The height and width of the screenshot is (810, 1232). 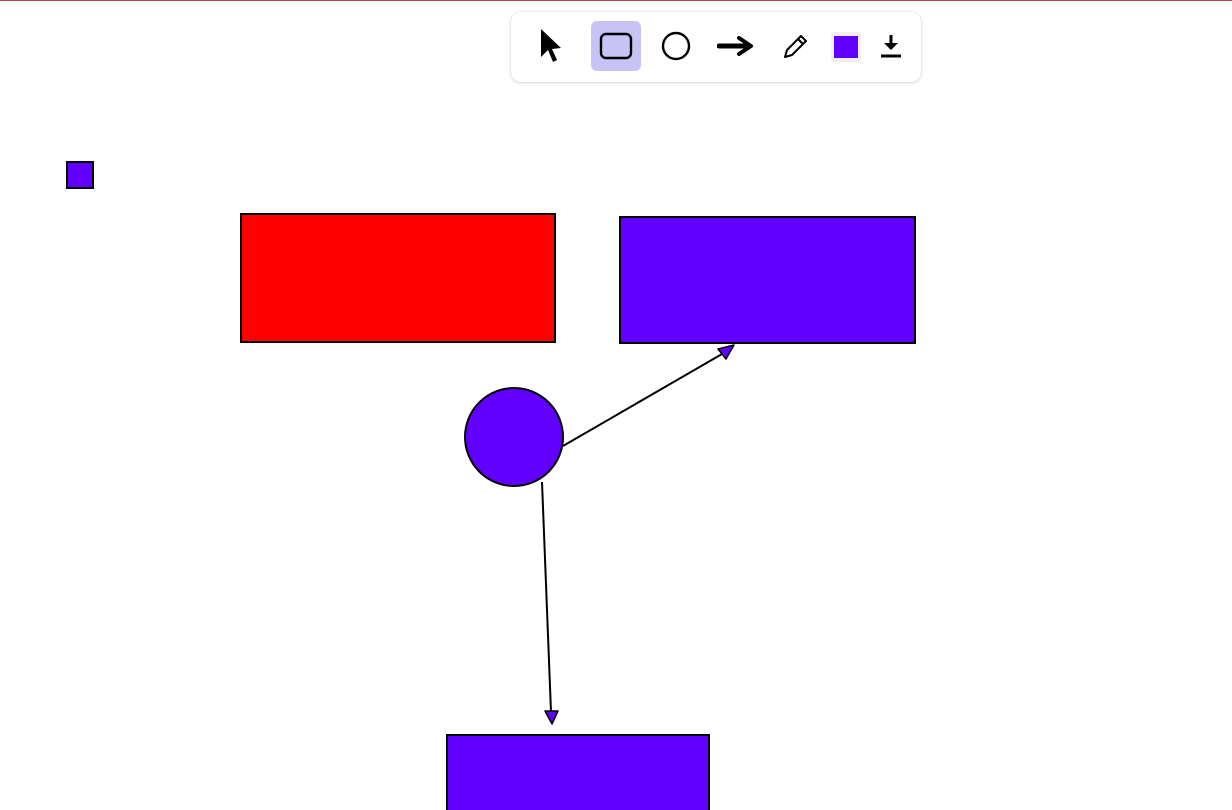 I want to click on color-picker-button, so click(x=846, y=47).